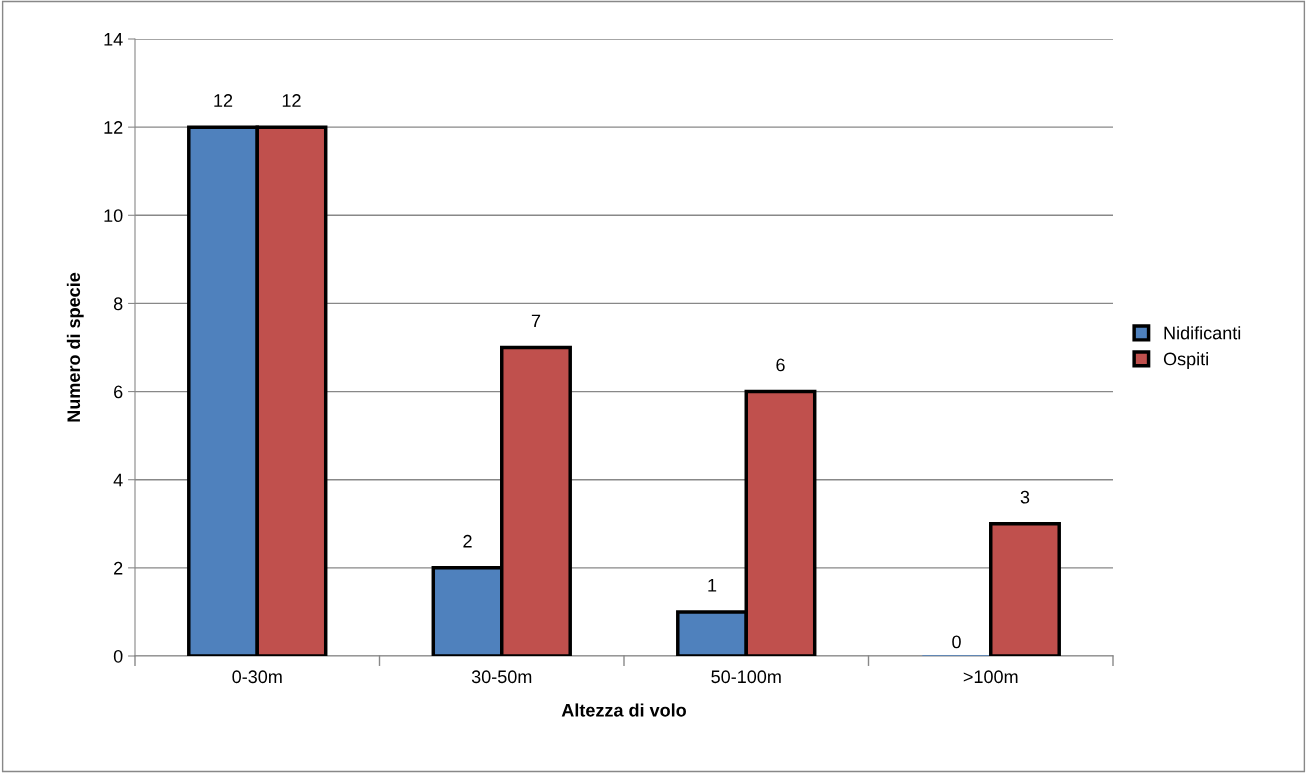 The height and width of the screenshot is (773, 1307). I want to click on x-tick-label: 0-30m, so click(257, 677).